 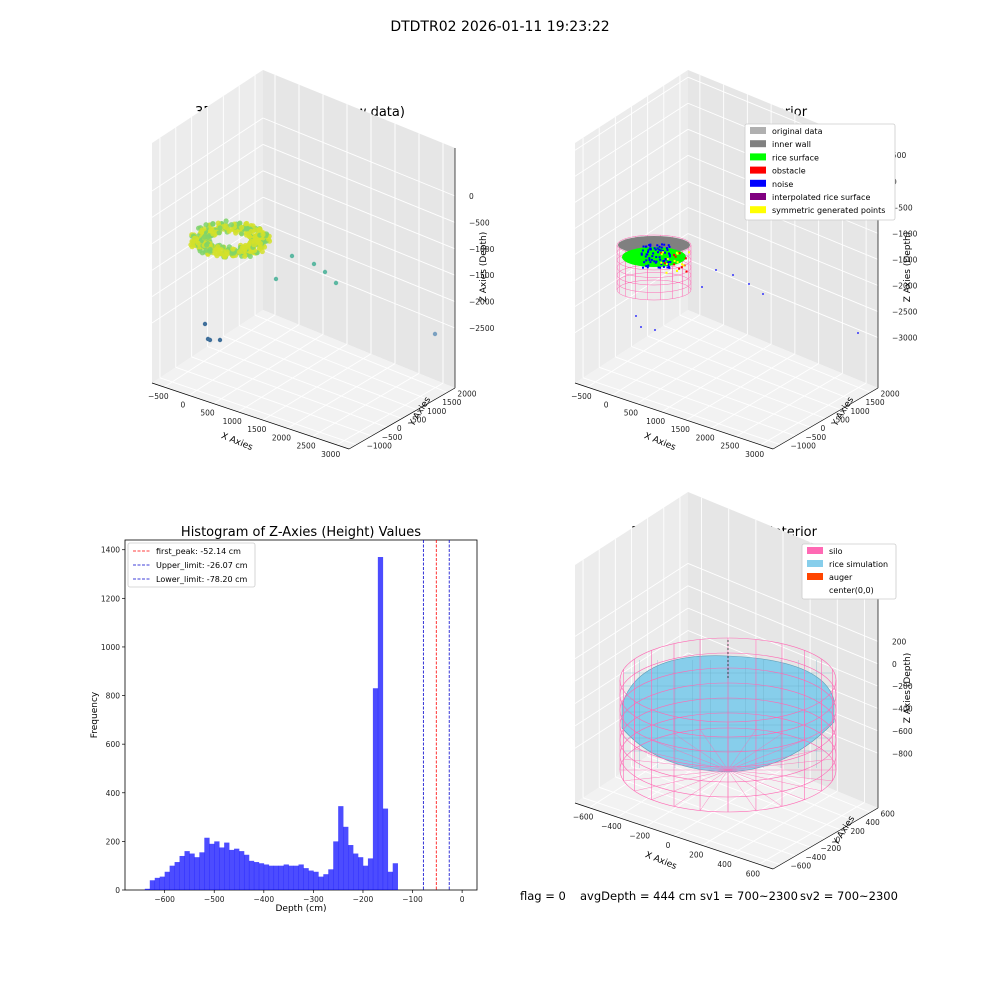 I want to click on panel1-xlabel: X Axies, so click(x=236, y=442).